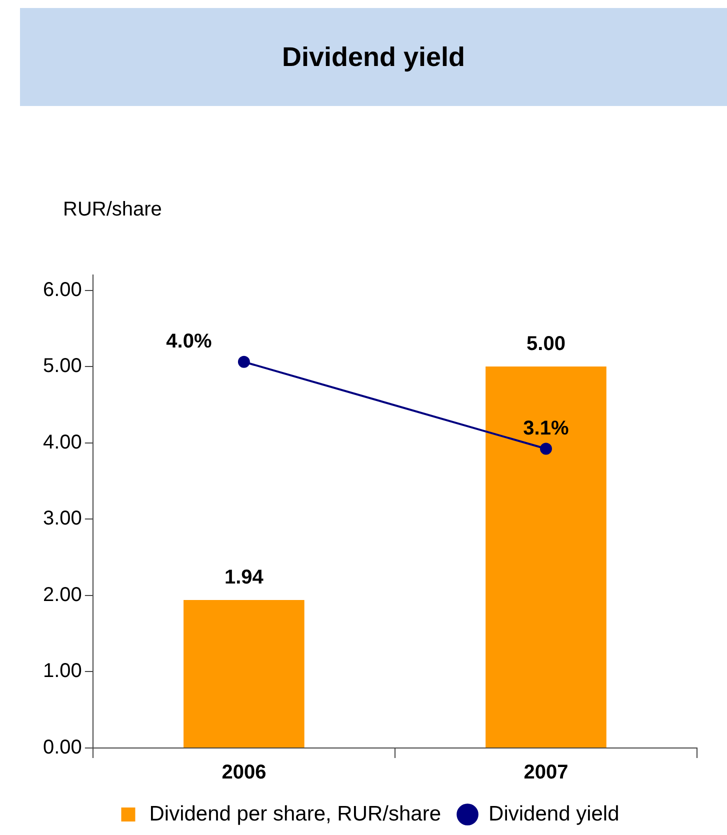  Describe the element at coordinates (554, 814) in the screenshot. I see `legend-label: Dividend yield` at that location.